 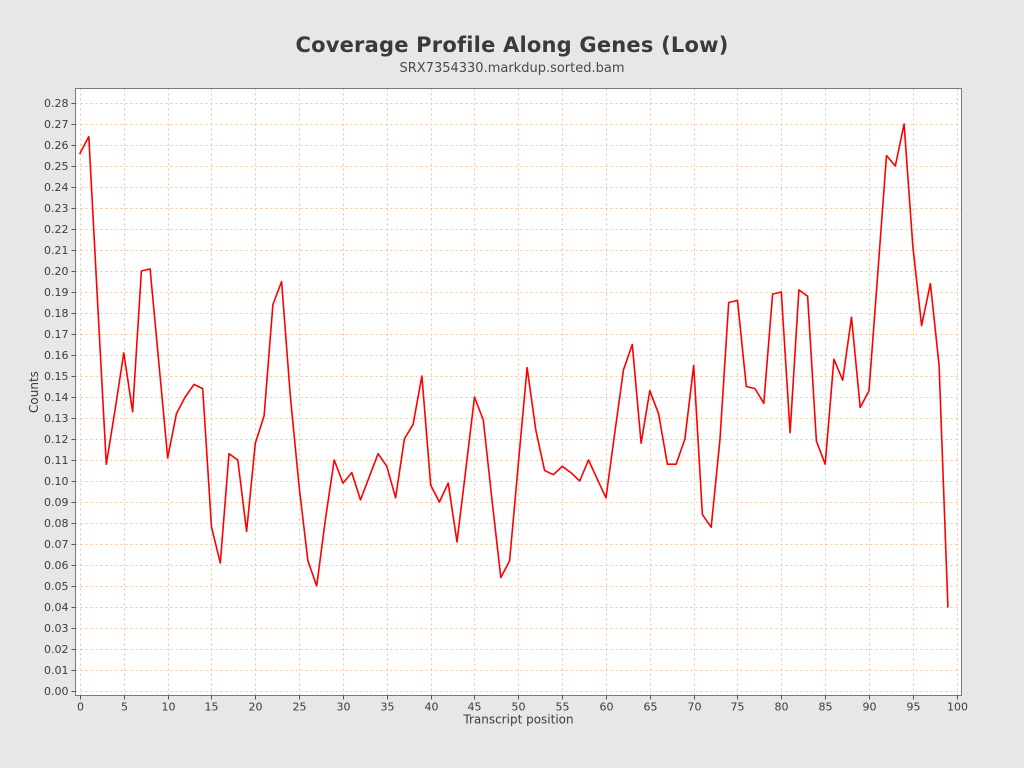 I want to click on y-tick-label: 0.25, so click(x=56, y=166).